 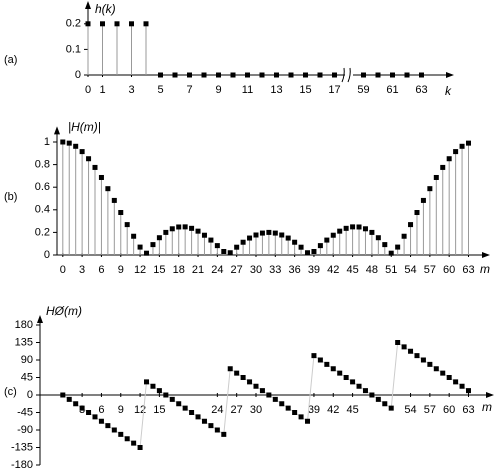 What do you see at coordinates (131, 90) in the screenshot?
I see `x-tick-label: 3` at bounding box center [131, 90].